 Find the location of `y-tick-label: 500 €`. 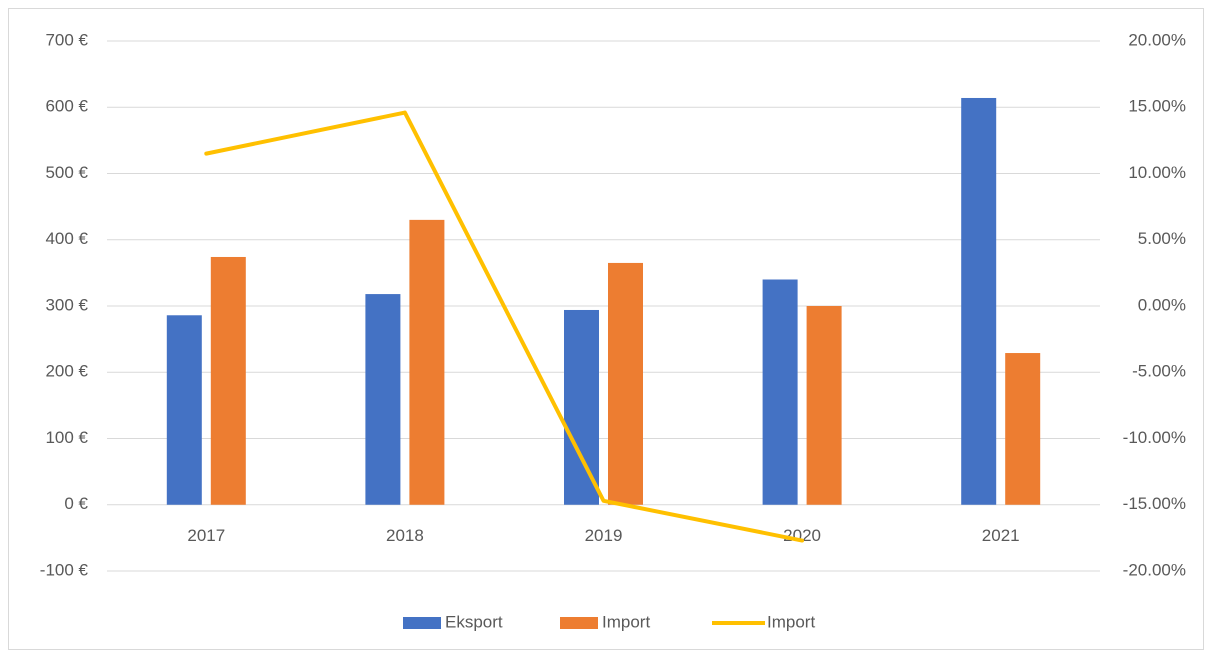

y-tick-label: 500 € is located at coordinates (66, 172).